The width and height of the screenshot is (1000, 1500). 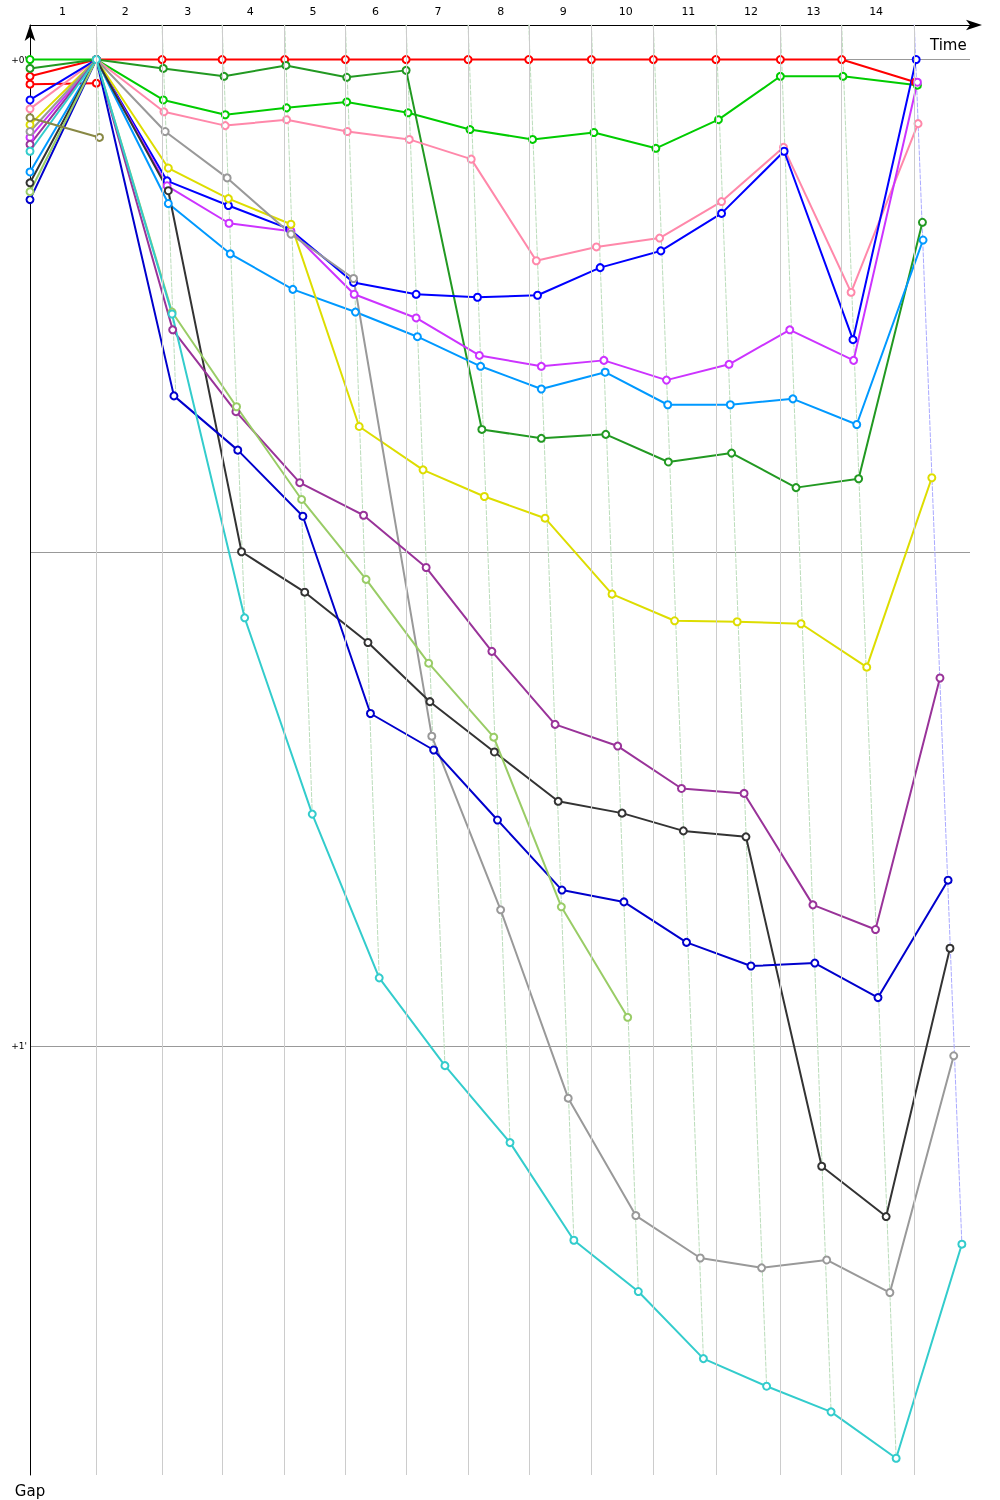 What do you see at coordinates (30, 1490) in the screenshot?
I see `y-axis-title: Gap` at bounding box center [30, 1490].